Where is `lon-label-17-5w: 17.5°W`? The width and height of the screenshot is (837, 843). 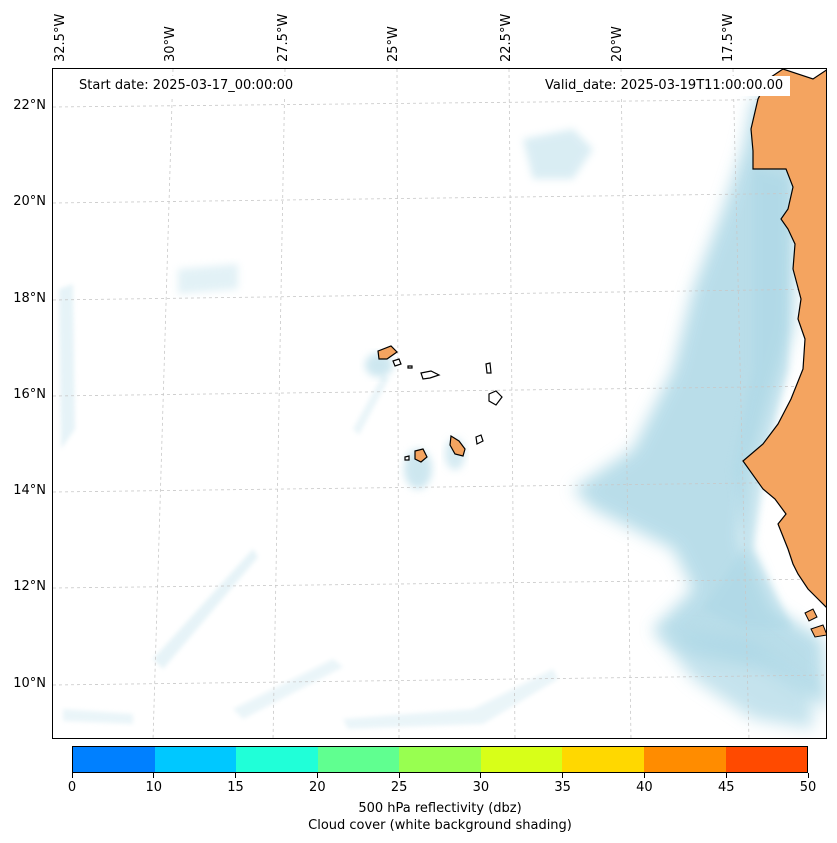
lon-label-17-5w: 17.5°W is located at coordinates (728, 37).